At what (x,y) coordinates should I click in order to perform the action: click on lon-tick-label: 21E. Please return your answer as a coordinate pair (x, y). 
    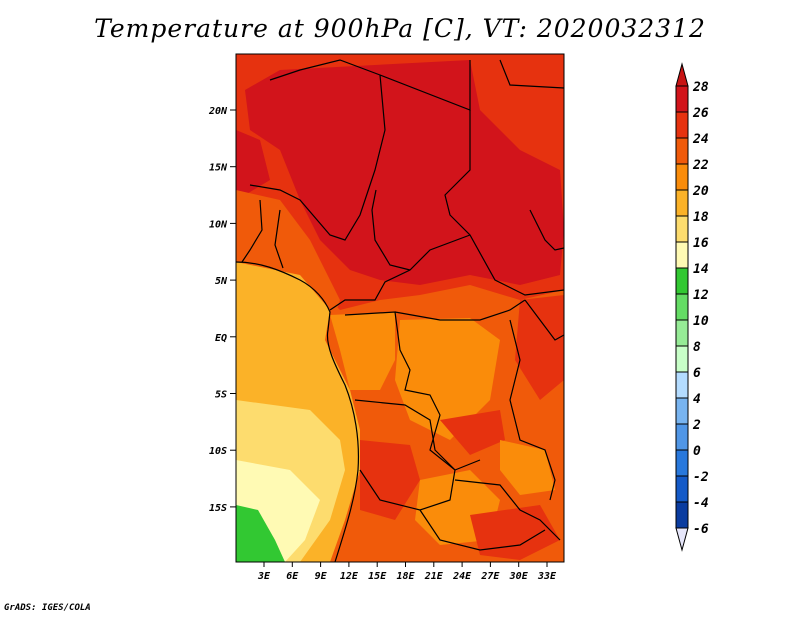
    Looking at the image, I should click on (434, 576).